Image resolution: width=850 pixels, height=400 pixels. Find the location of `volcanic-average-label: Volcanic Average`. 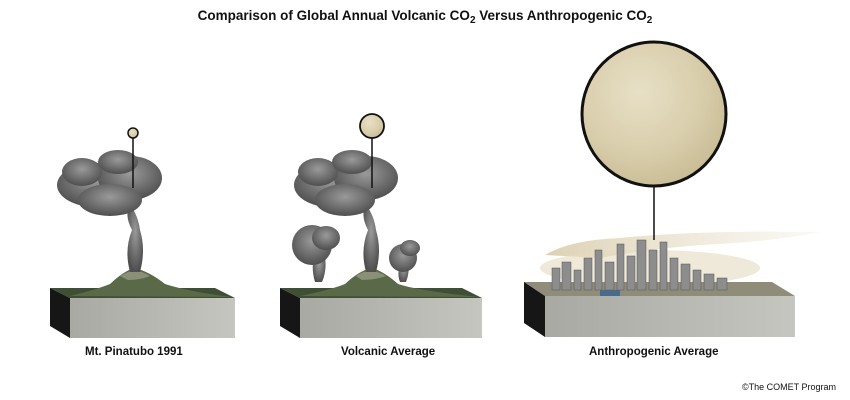

volcanic-average-label: Volcanic Average is located at coordinates (388, 352).